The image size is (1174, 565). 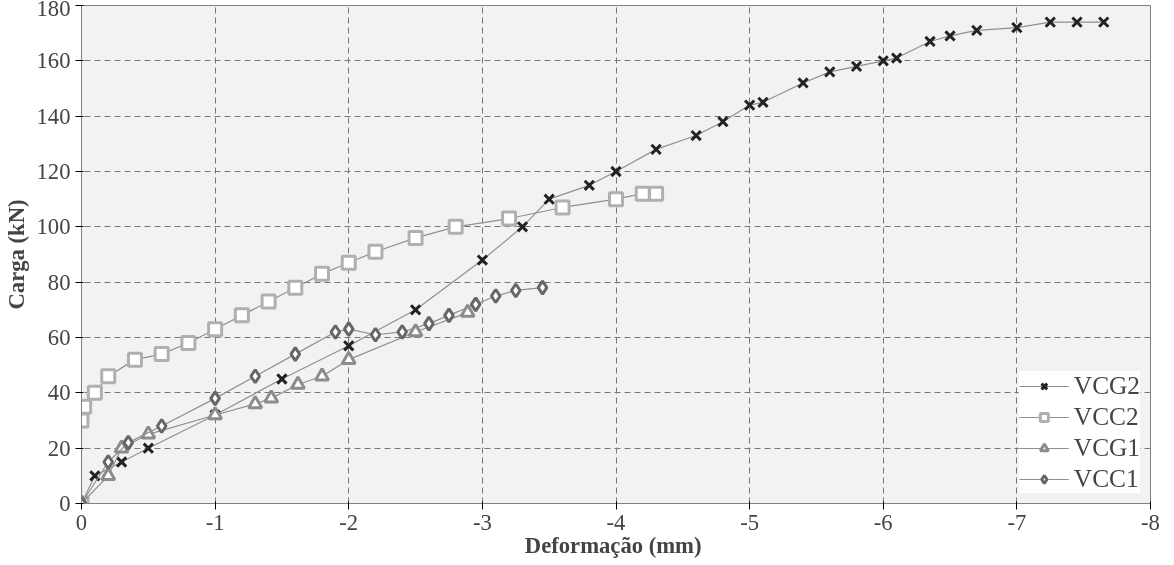 What do you see at coordinates (750, 522) in the screenshot?
I see `x-tick-label: -5` at bounding box center [750, 522].